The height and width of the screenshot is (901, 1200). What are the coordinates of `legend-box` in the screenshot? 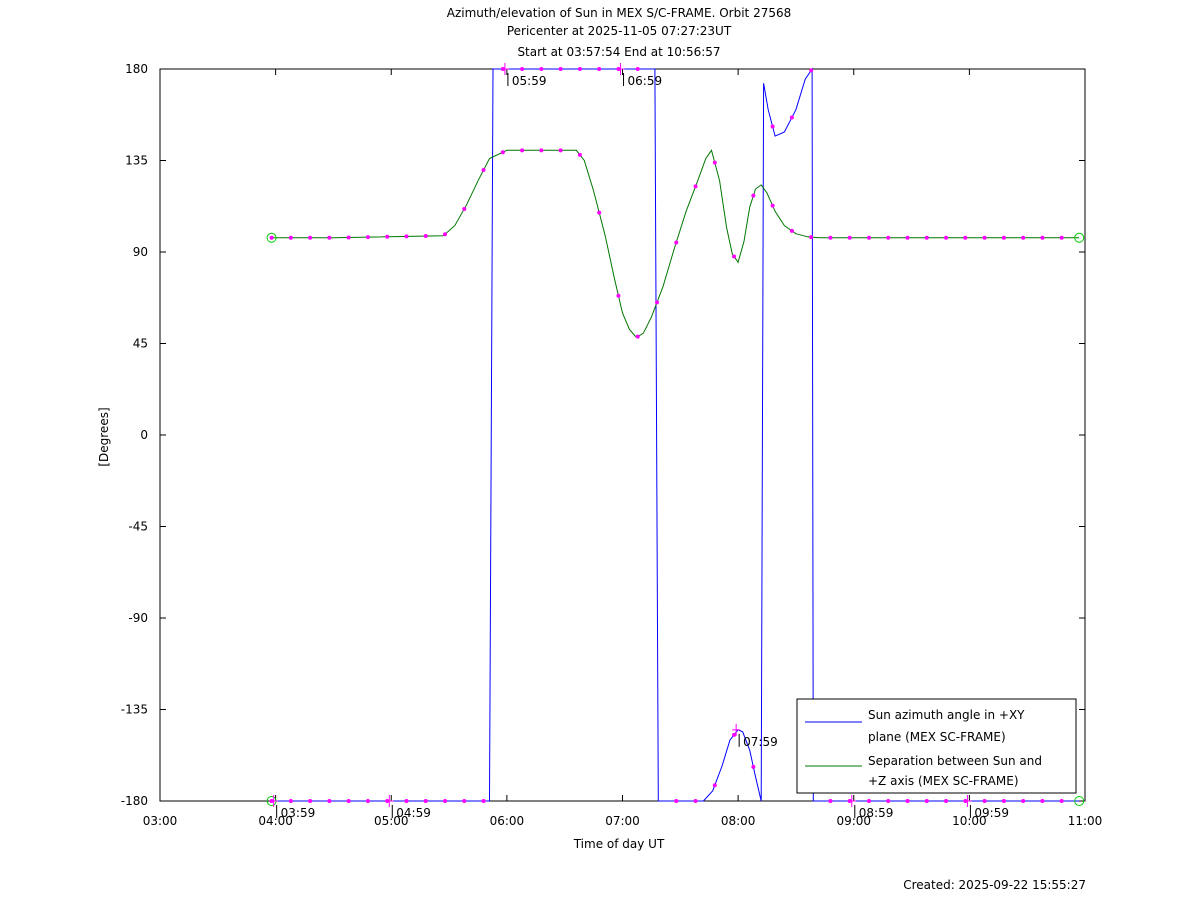 It's located at (936, 746).